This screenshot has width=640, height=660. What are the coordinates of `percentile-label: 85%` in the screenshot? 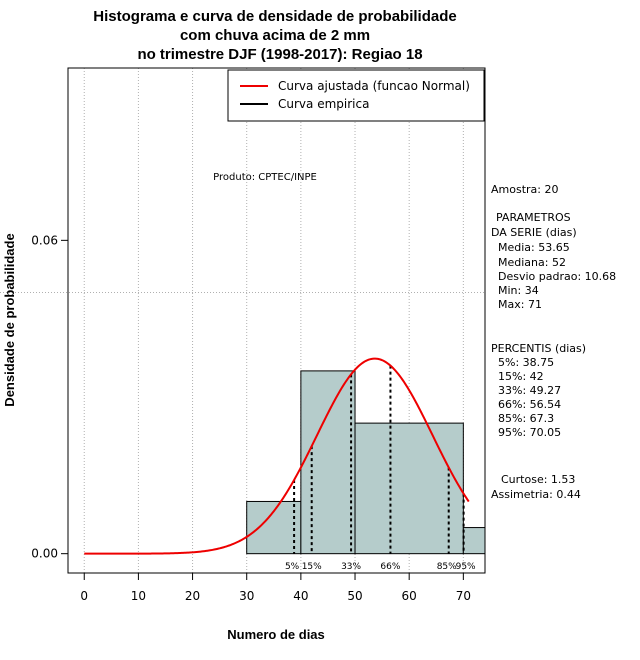 It's located at (447, 567).